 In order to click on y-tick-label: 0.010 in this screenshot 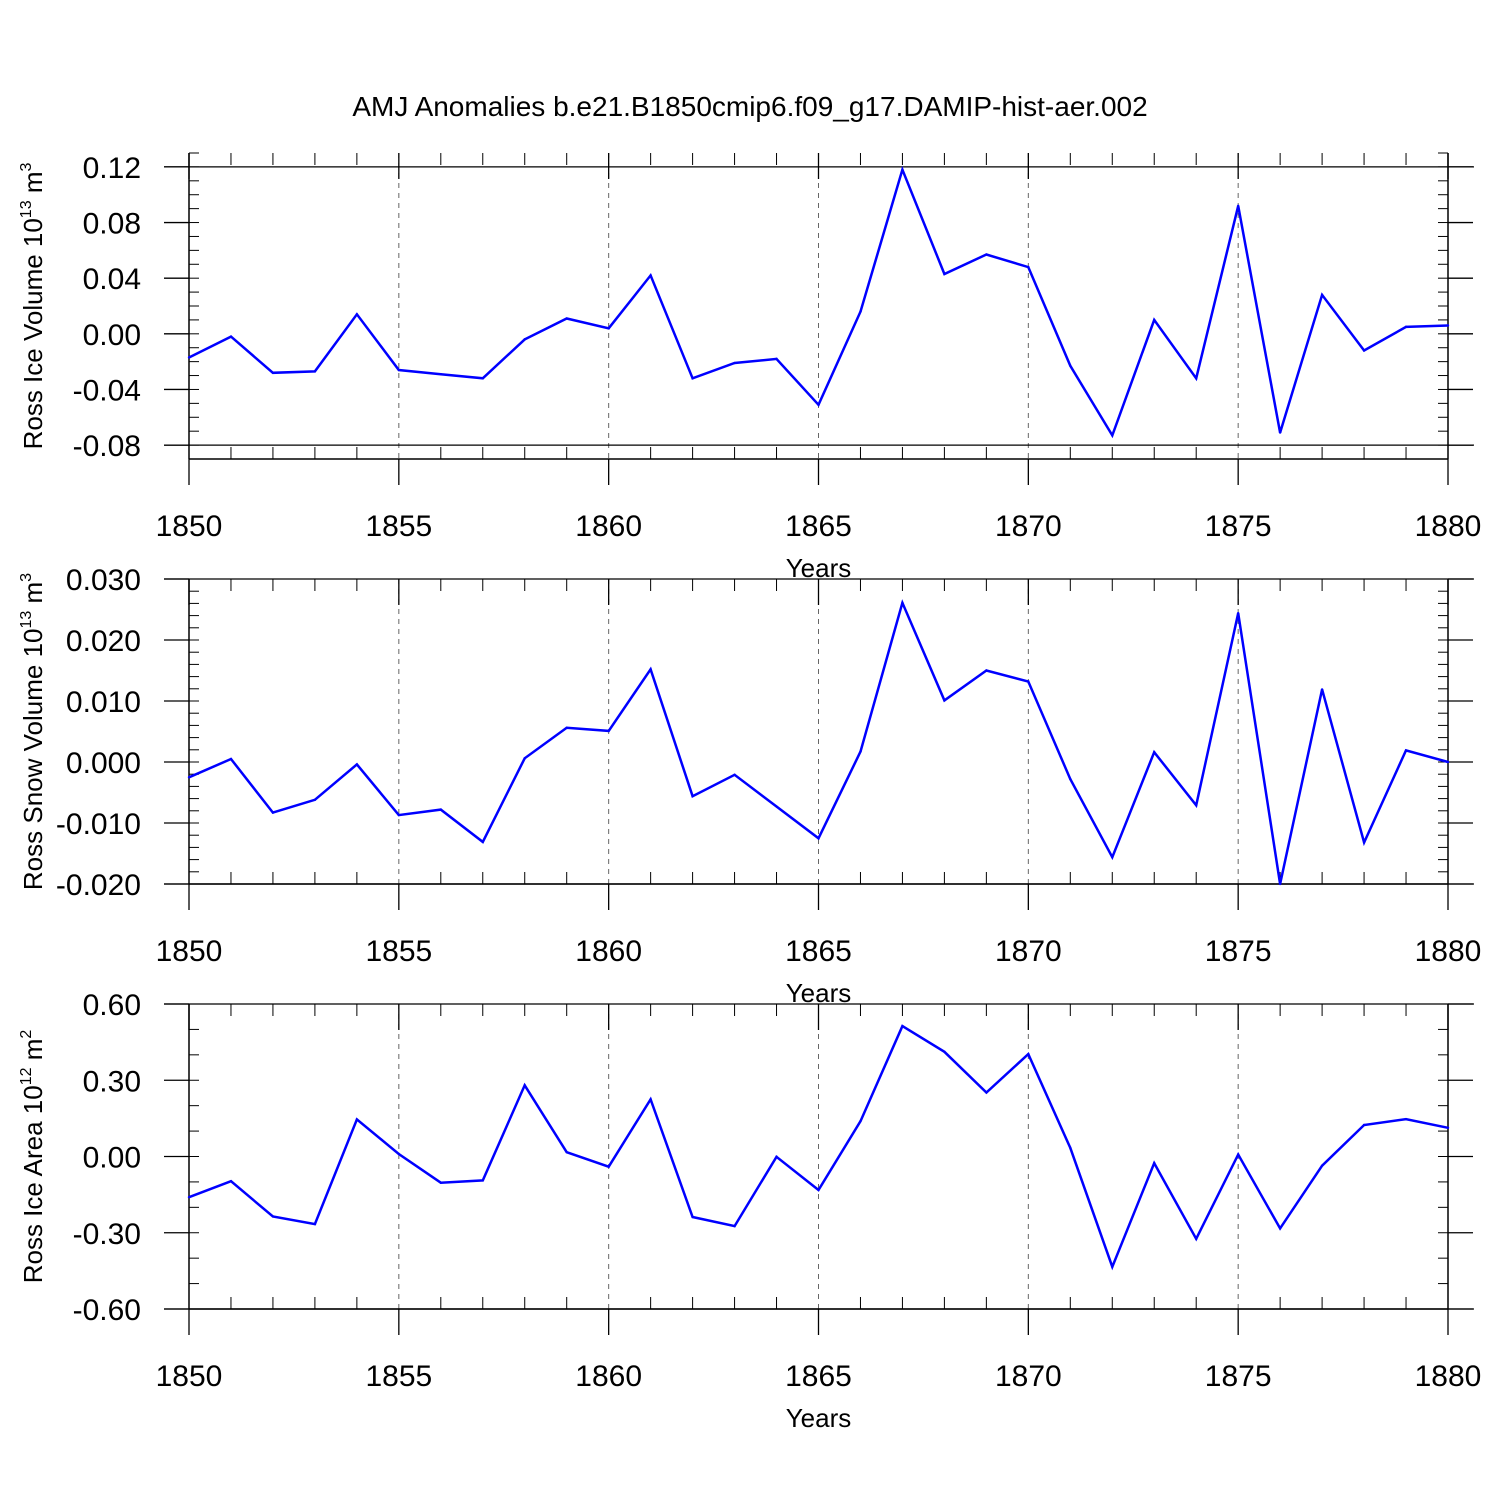, I will do `click(103, 702)`.